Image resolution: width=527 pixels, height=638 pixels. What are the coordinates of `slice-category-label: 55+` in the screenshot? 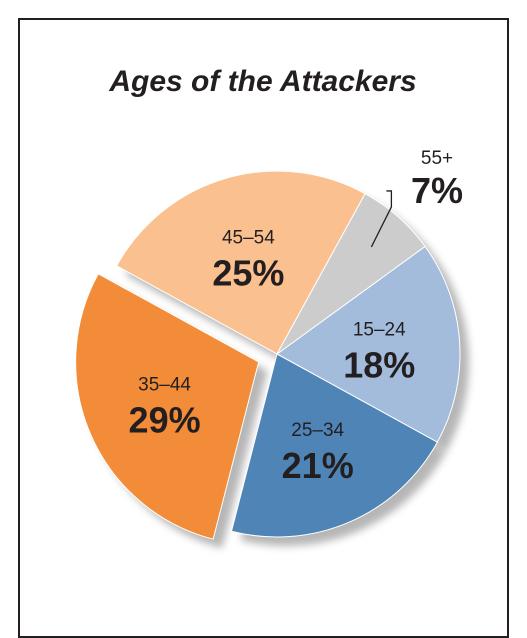 It's located at (437, 158).